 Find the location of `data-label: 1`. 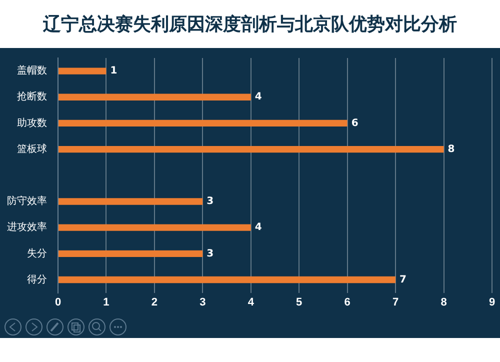

data-label: 1 is located at coordinates (114, 71).